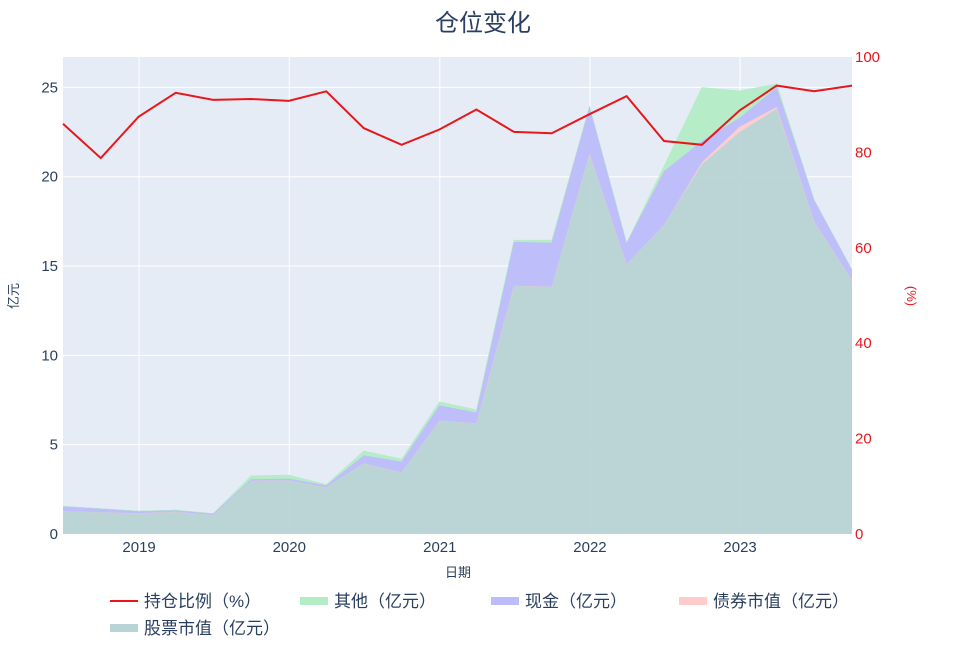 The image size is (977, 657). I want to click on legend-item: 持仓比例（%）, so click(185, 601).